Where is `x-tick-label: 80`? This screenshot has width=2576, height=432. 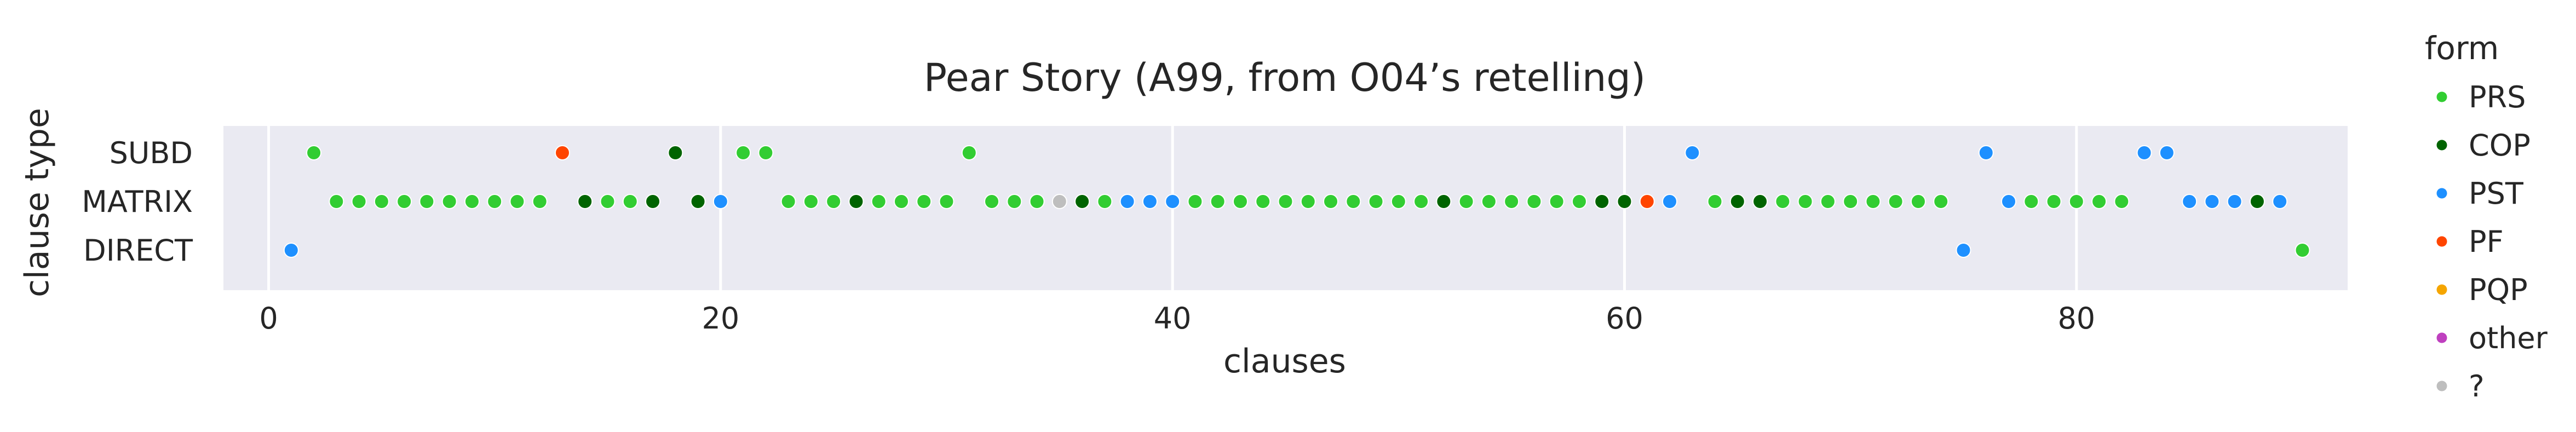 x-tick-label: 80 is located at coordinates (2076, 318).